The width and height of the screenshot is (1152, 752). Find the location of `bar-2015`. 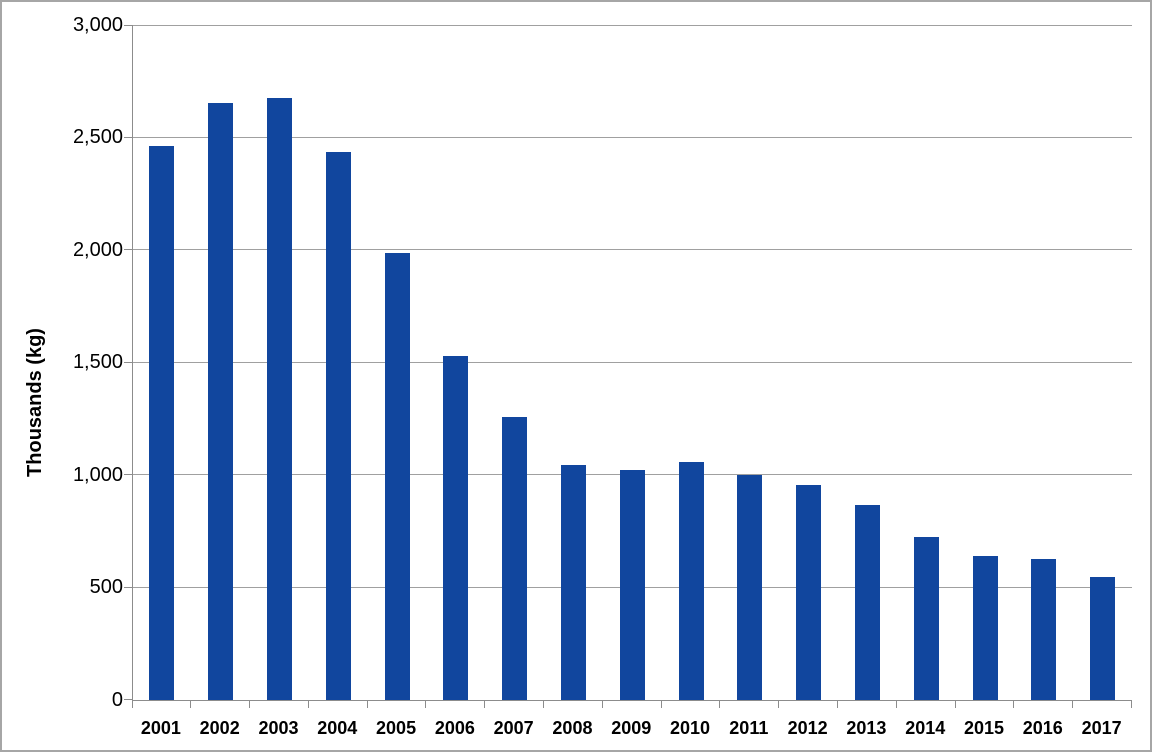

bar-2015 is located at coordinates (985, 627).